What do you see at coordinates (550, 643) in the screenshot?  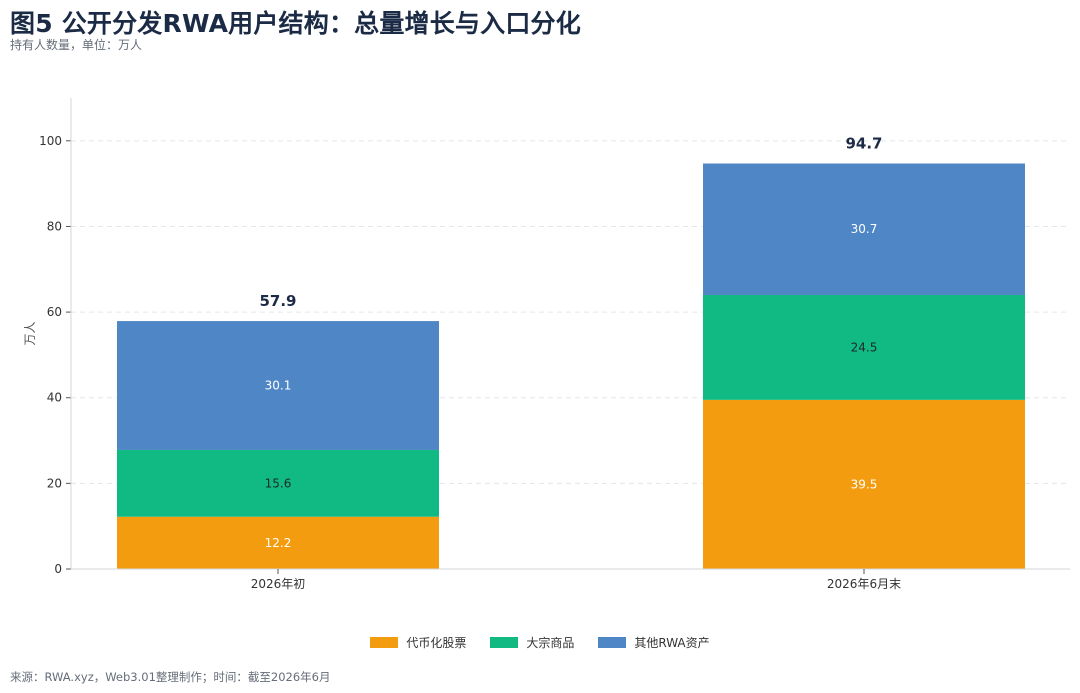 I see `legend-label: 大宗商品` at bounding box center [550, 643].